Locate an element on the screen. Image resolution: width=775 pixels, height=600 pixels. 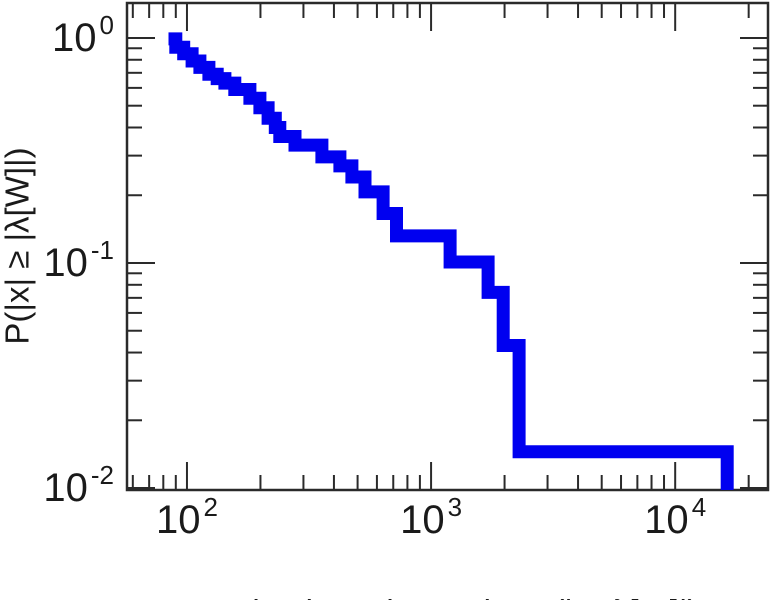
x-axis-label: Absolute eigenvalues (| λ[W]|) is located at coordinates (447, 581).